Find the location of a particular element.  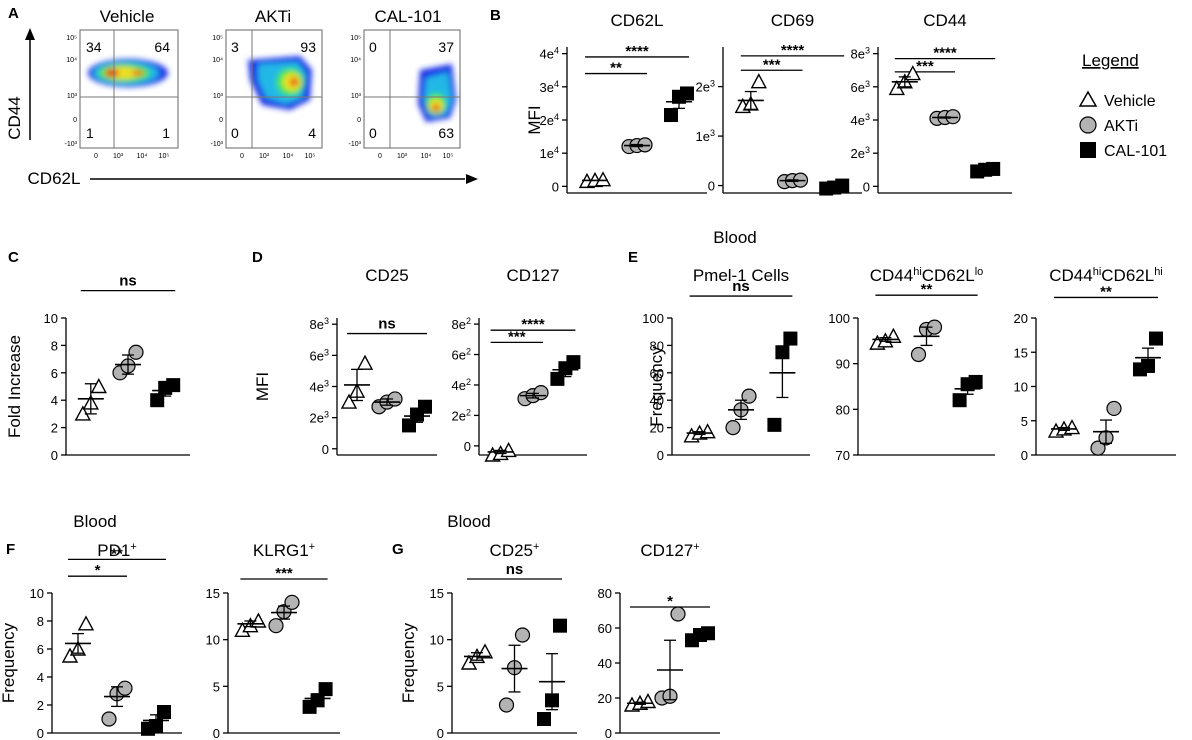

y-tick-label: 70 is located at coordinates (843, 455).